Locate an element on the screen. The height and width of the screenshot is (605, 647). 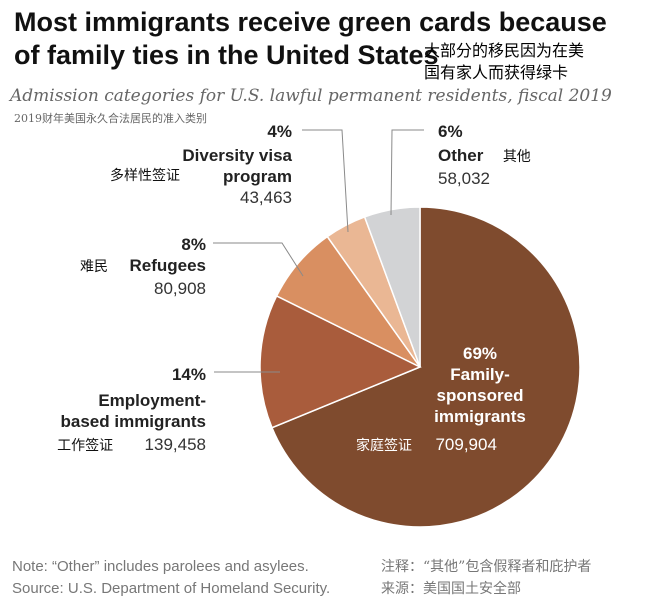
leader-line-refugees is located at coordinates (258, 259).